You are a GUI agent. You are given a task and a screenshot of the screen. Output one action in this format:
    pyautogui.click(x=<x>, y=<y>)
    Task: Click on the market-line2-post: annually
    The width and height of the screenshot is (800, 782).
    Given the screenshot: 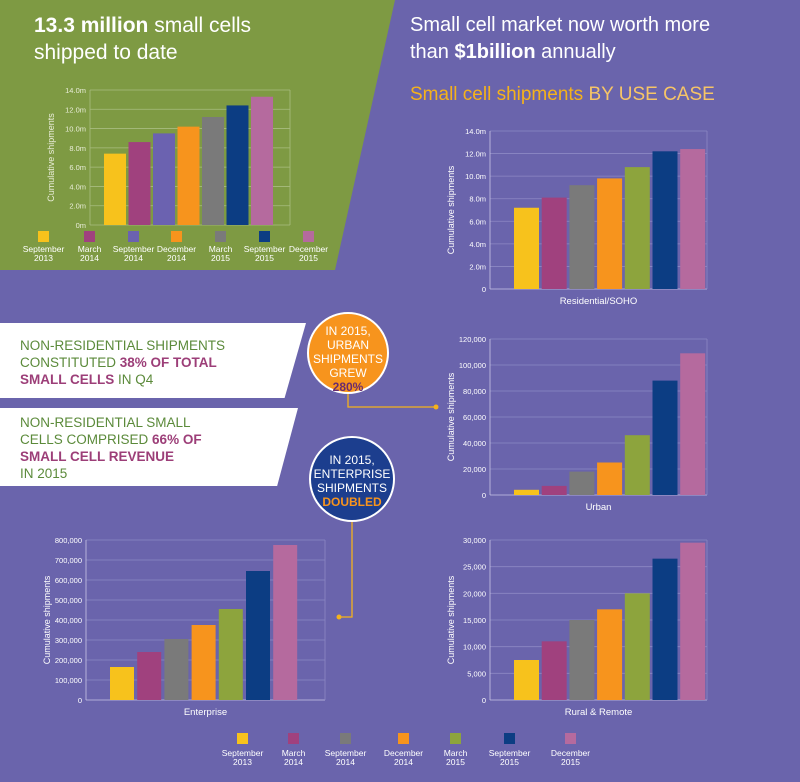 What is the action you would take?
    pyautogui.click(x=575, y=52)
    